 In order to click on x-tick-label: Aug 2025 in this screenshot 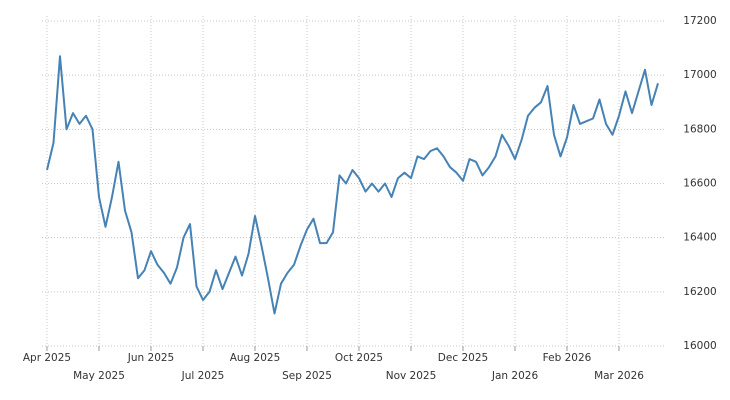, I will do `click(255, 358)`.